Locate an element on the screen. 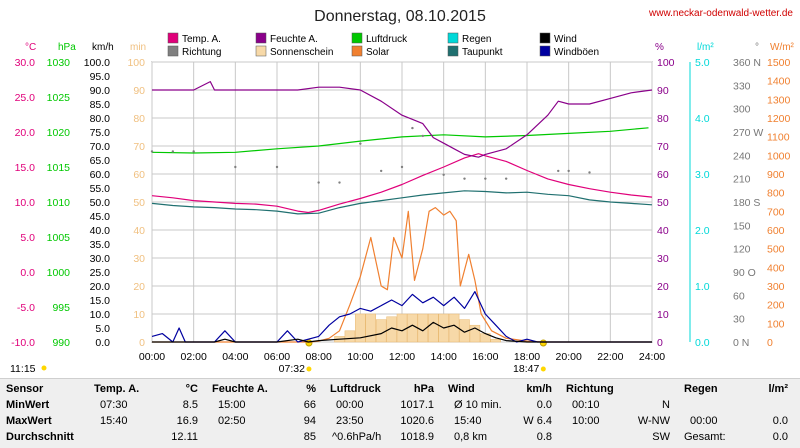  x-tick-label: 10:00 is located at coordinates (360, 357).